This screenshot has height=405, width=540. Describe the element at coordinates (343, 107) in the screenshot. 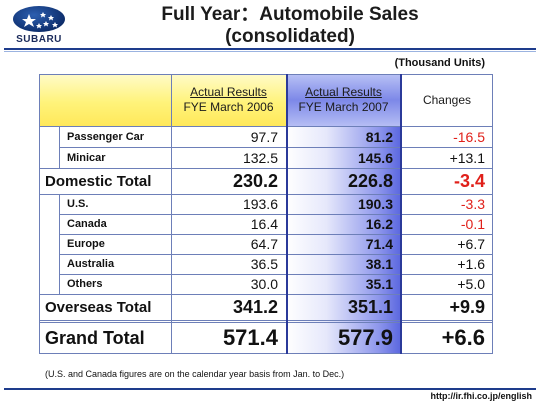

I see `header-fy2007-line2: FYE March 2007` at that location.